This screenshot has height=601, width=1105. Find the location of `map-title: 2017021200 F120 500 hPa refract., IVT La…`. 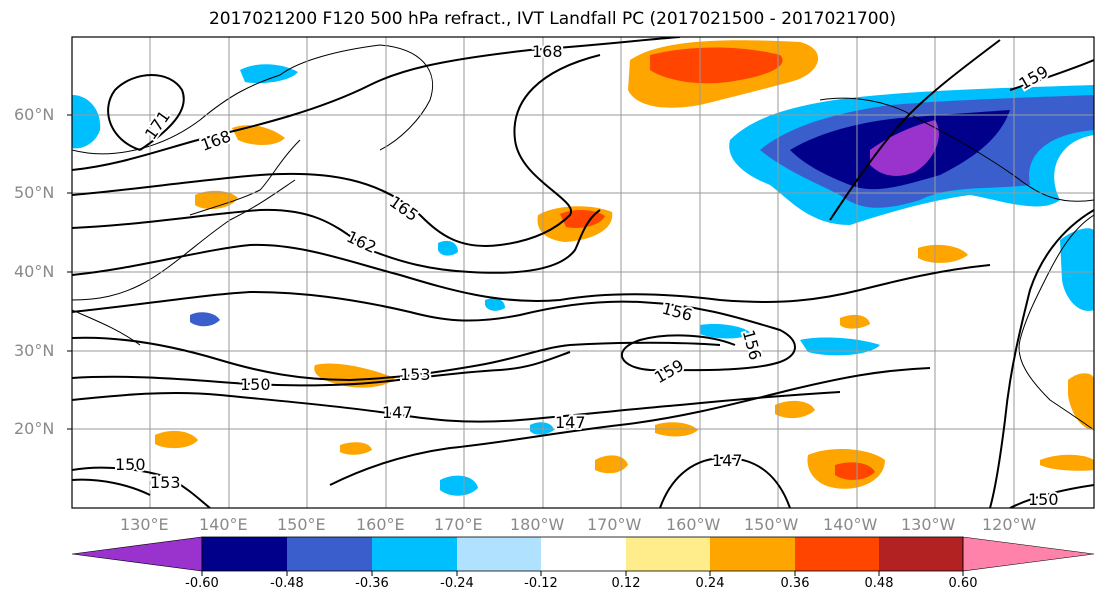

map-title: 2017021200 F120 500 hPa refract., IVT La… is located at coordinates (552, 19).